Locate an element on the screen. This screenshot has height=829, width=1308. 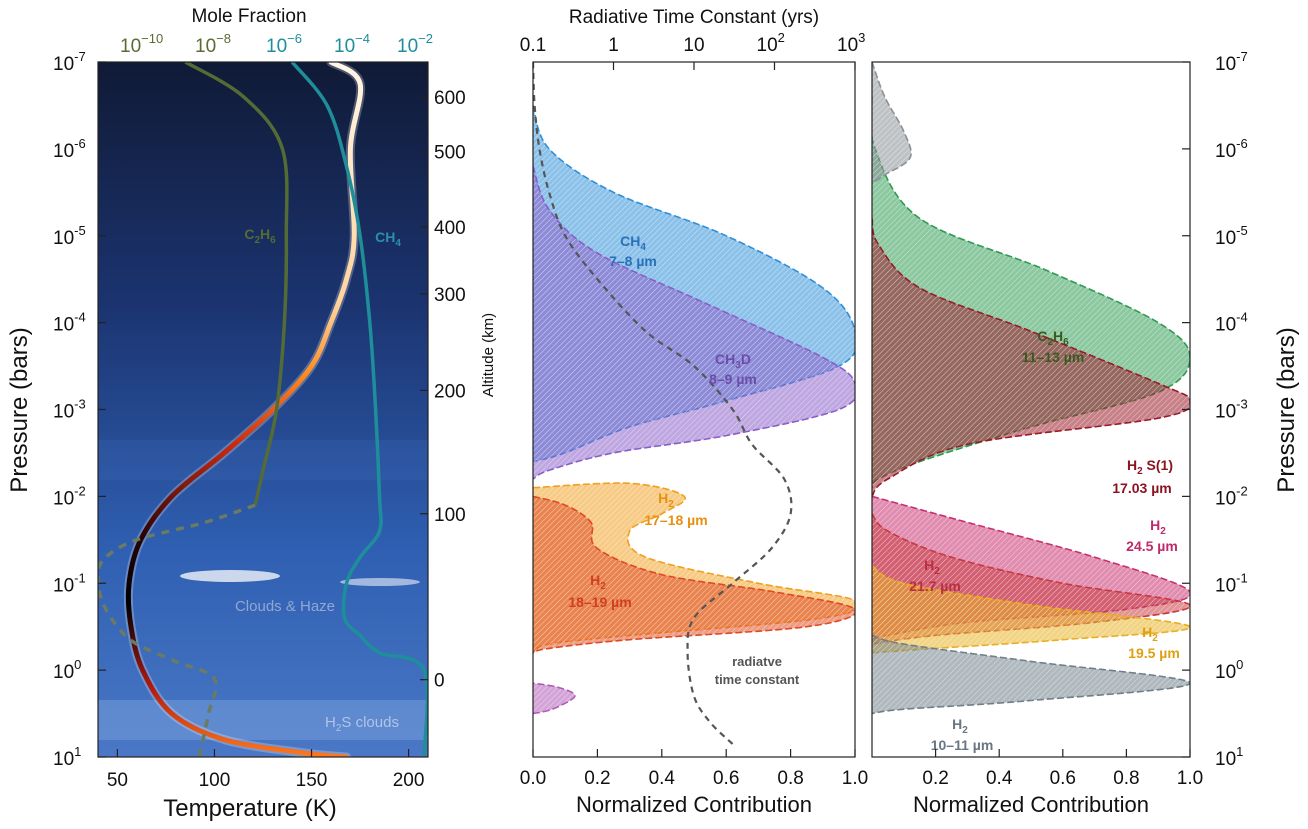
mole-fraction-tick: 10⁻⁸ is located at coordinates (213, 44).